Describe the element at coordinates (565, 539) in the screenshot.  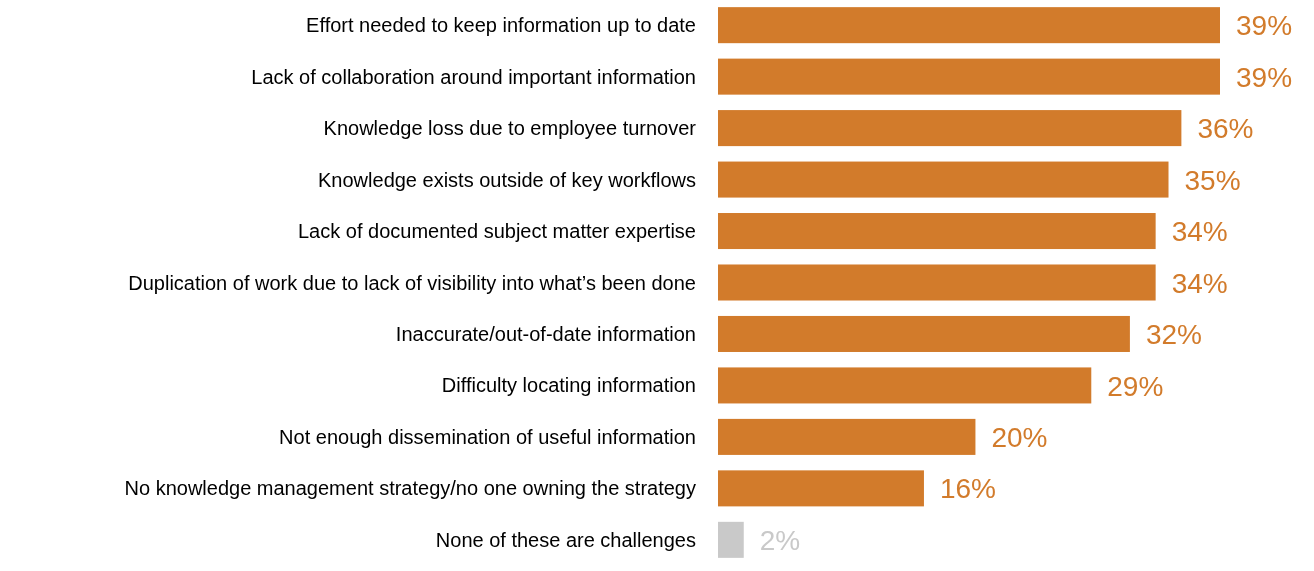
I see `y-tick-label: None of these are challenges` at that location.